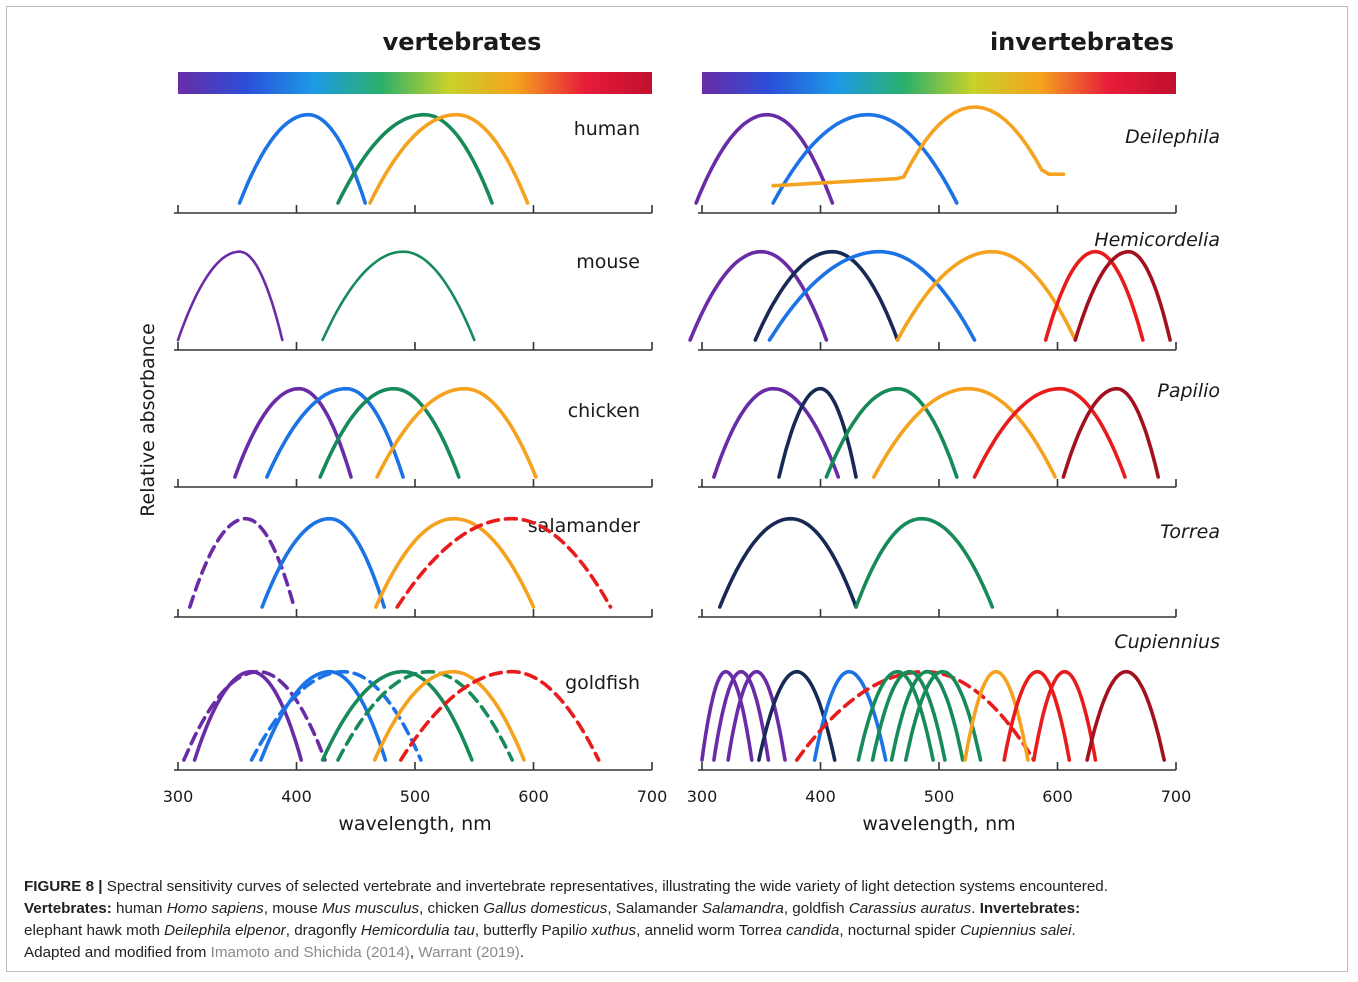  Describe the element at coordinates (607, 129) in the screenshot. I see `species-label: human` at that location.